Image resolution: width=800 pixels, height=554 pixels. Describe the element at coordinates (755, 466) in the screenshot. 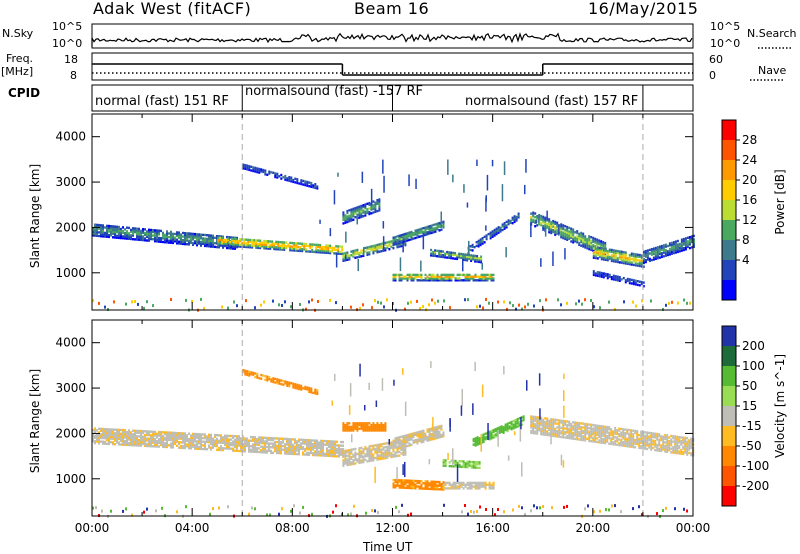

I see `vel-colorbar-tick-label-6: -100` at that location.